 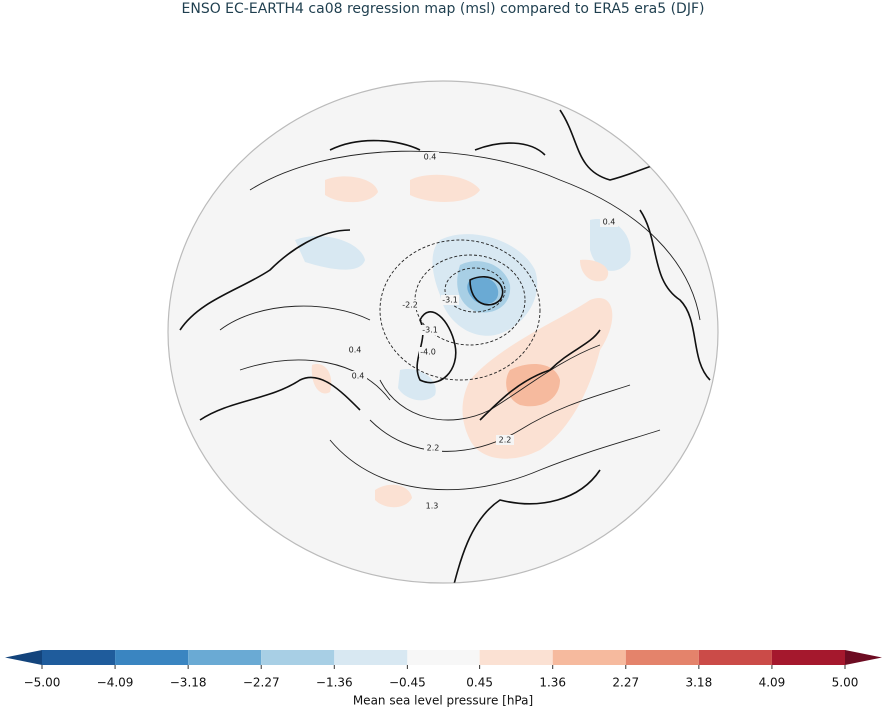 I want to click on contour-label: -4.0, so click(x=428, y=352).